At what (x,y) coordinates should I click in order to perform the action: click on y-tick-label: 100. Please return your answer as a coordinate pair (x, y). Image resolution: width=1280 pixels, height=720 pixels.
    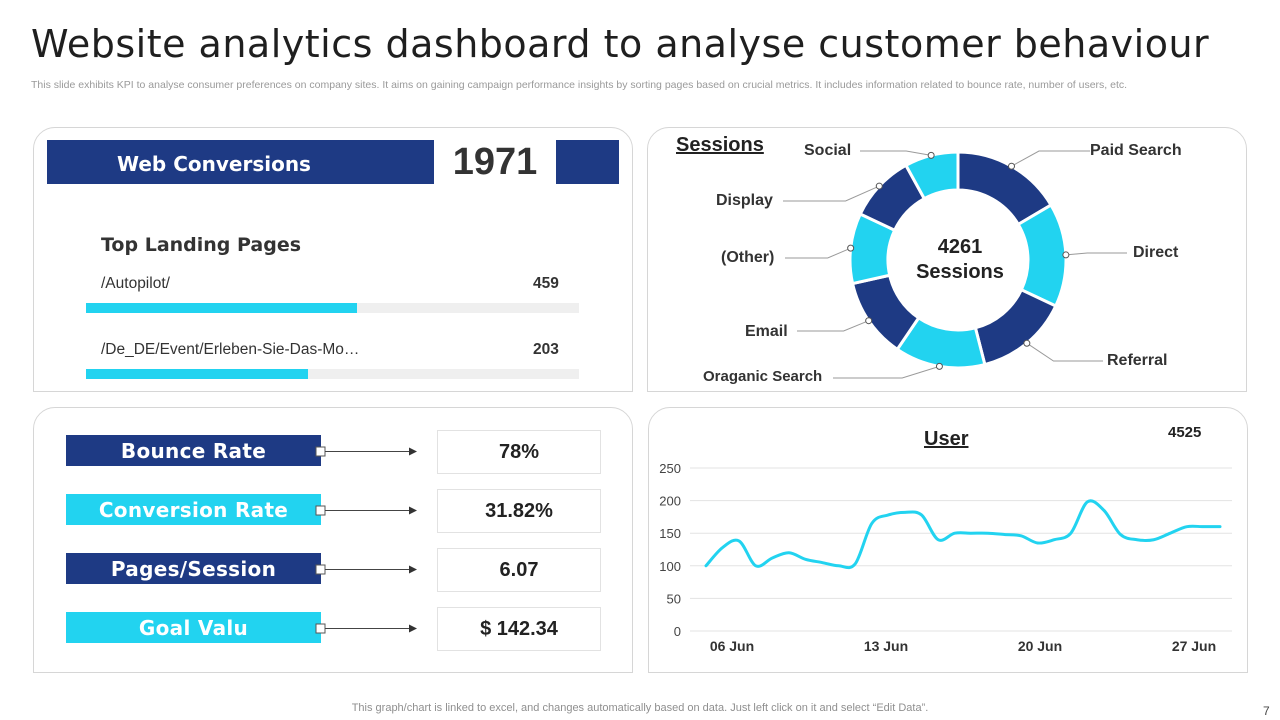
    Looking at the image, I should click on (670, 566).